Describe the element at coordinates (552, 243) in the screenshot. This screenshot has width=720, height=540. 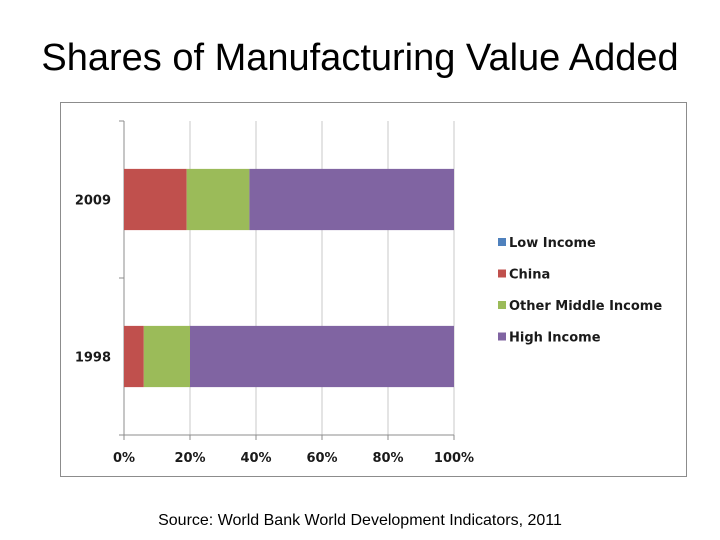
I see `legend-label: Low Income` at that location.